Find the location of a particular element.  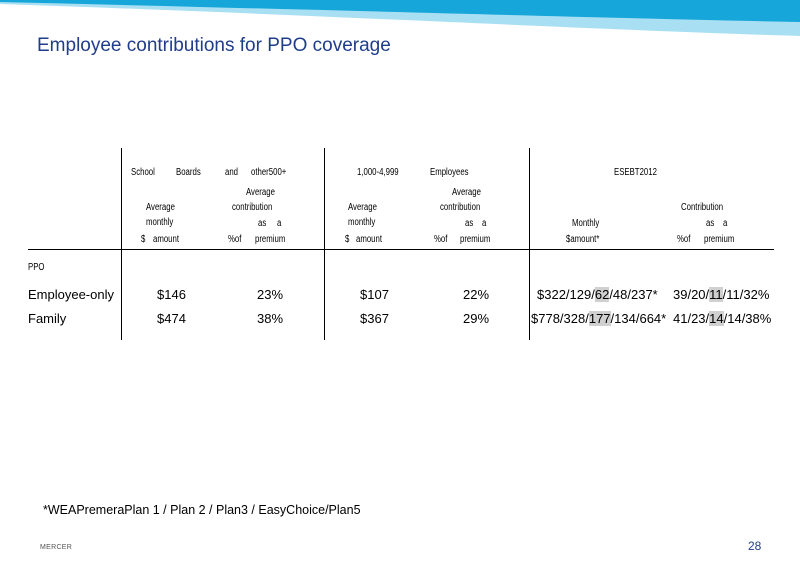

subheader-contribution: Contribution is located at coordinates (702, 207).